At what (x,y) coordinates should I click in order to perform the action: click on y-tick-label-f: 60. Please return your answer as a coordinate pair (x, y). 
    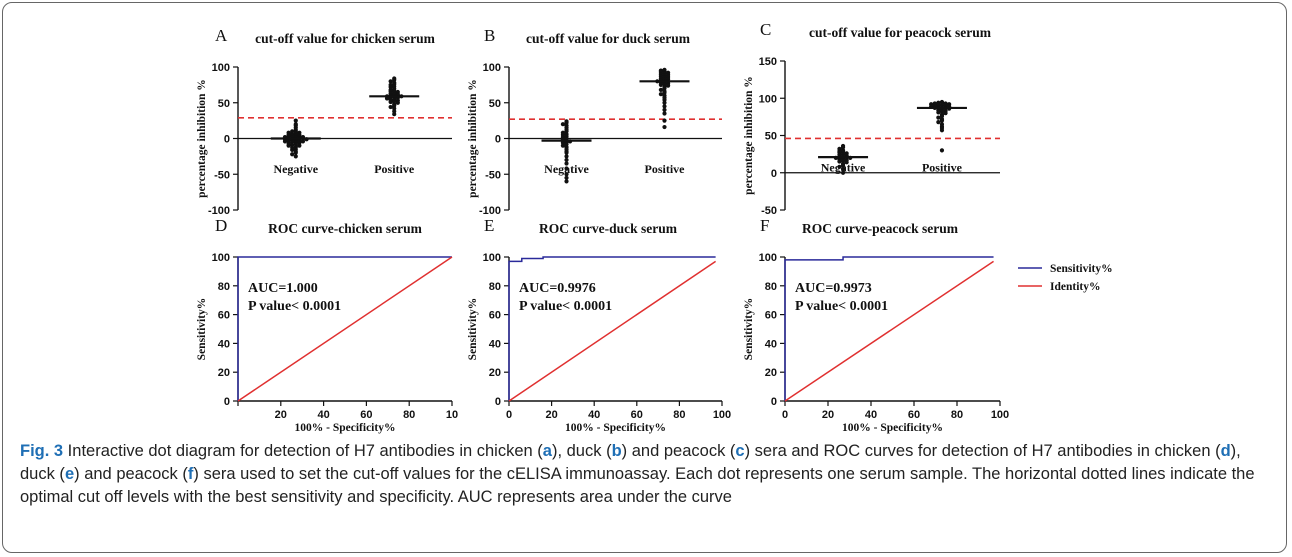
    Looking at the image, I should click on (771, 316).